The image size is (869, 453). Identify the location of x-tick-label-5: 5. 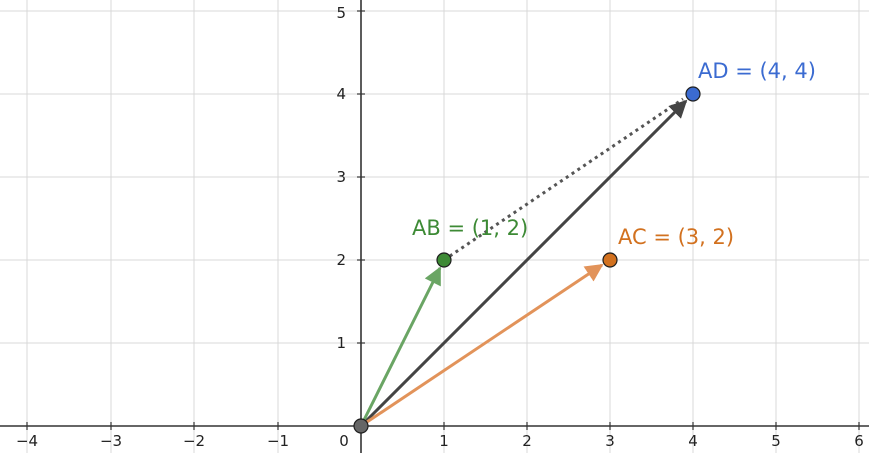
(776, 441).